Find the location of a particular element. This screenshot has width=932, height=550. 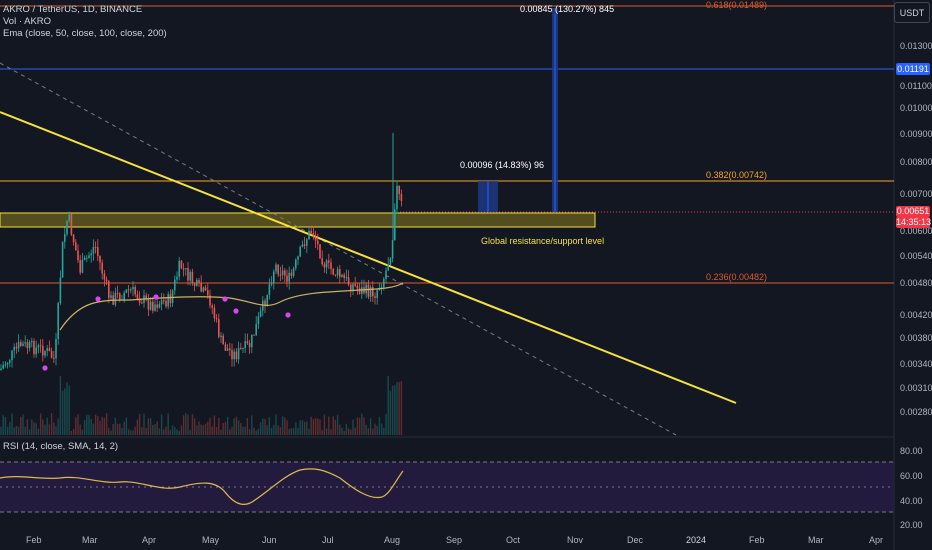

countdown-tag: 14:35:13 is located at coordinates (914, 222).